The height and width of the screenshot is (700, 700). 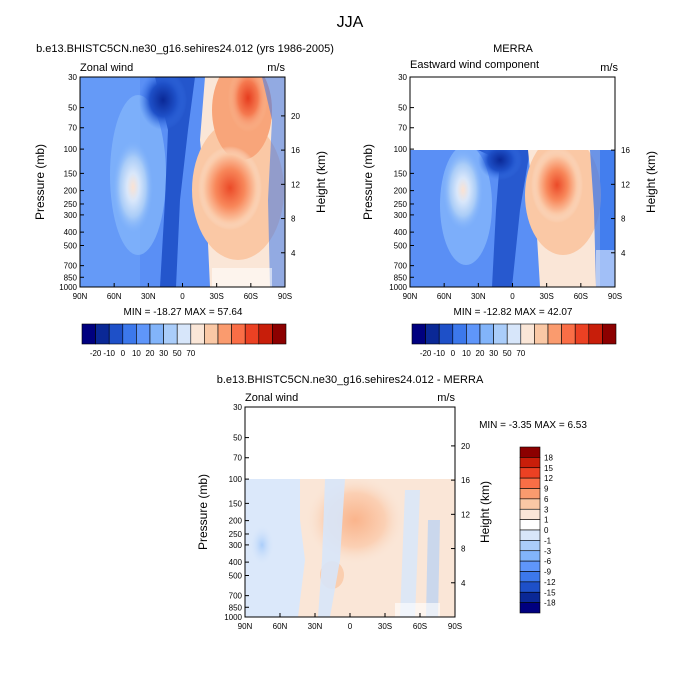 I want to click on panel1-xtick-label: 90N, so click(x=80, y=296).